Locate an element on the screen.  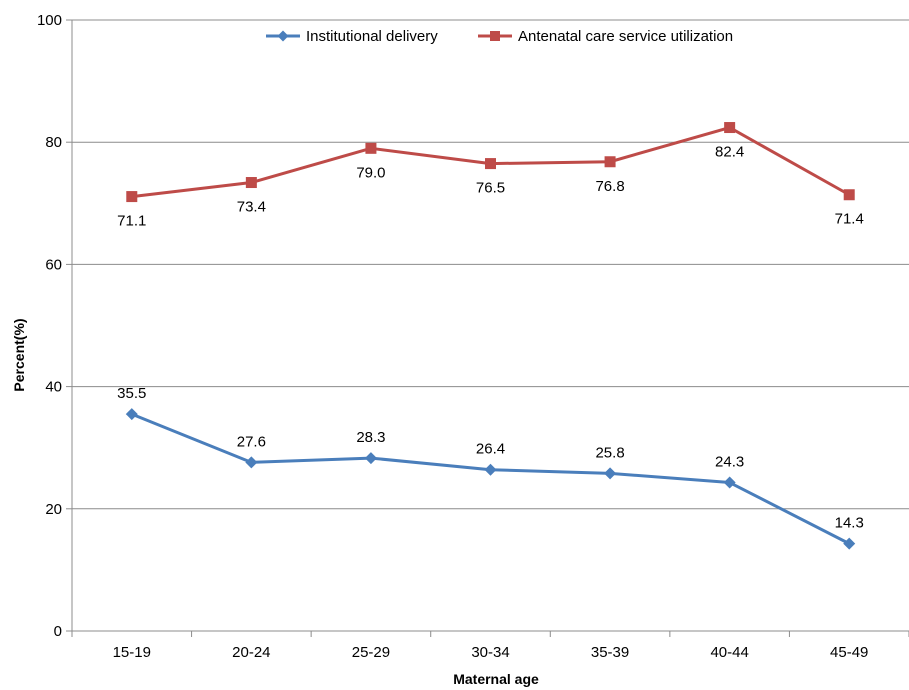
y-tick-label: 20 is located at coordinates (53, 509).